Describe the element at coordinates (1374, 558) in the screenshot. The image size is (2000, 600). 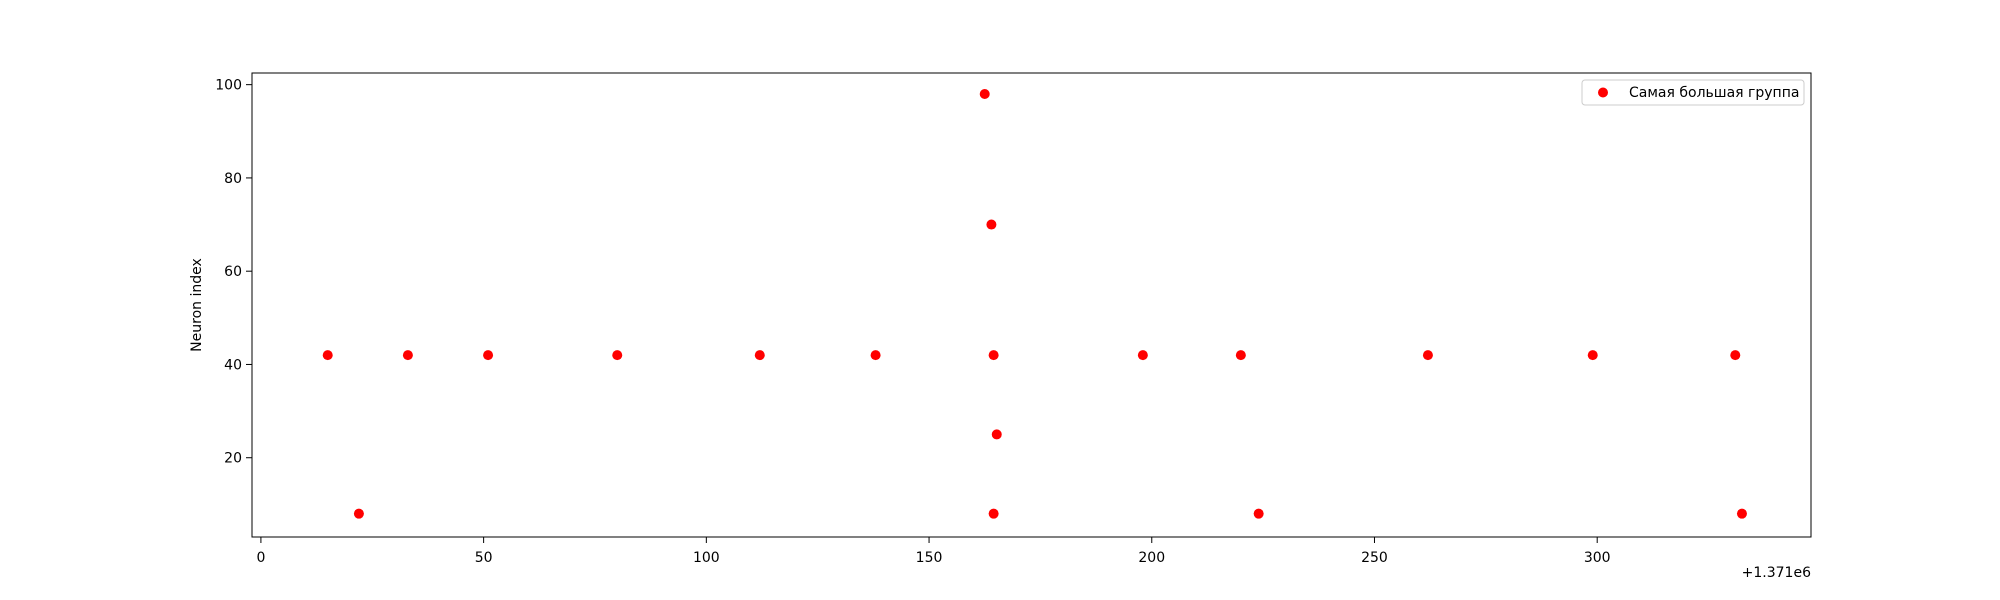
I see `x-tick-label: 250` at that location.